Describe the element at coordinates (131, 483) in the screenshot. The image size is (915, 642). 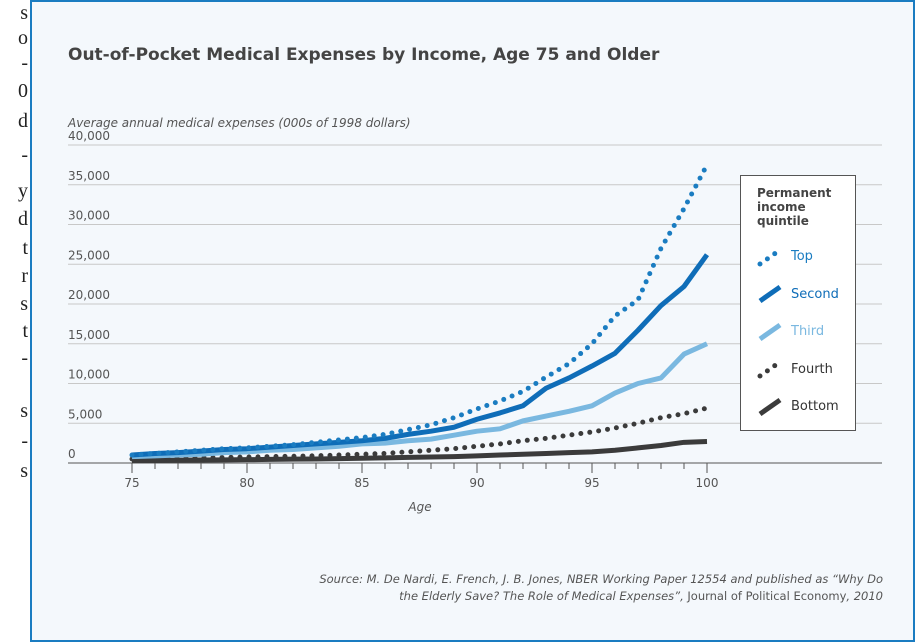
I see `x-tick-label: 75` at that location.